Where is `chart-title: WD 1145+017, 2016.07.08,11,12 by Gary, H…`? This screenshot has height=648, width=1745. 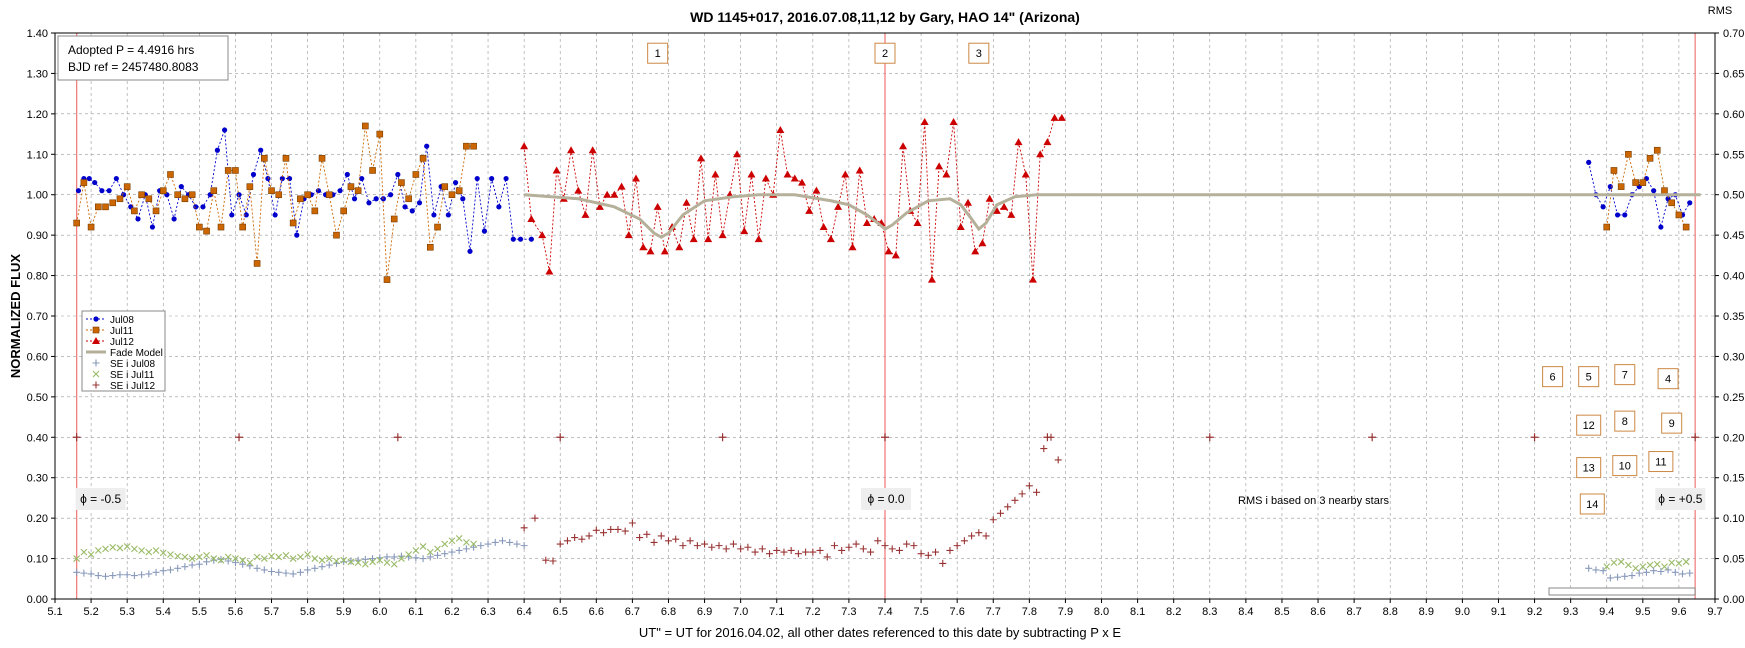 chart-title: WD 1145+017, 2016.07.08,11,12 by Gary, H… is located at coordinates (885, 17).